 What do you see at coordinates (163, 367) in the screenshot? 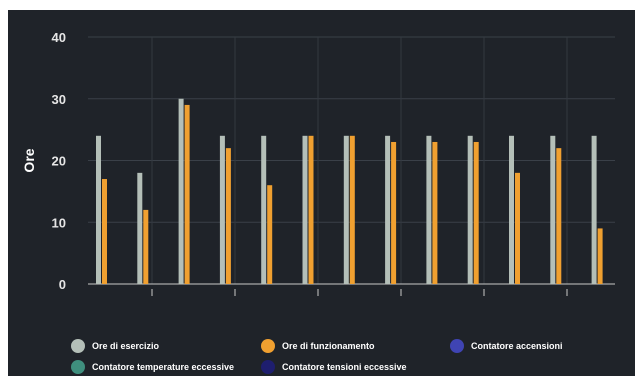
I see `legend-label-contatore-temperature-eccessive: Contatore temperature eccessive` at bounding box center [163, 367].